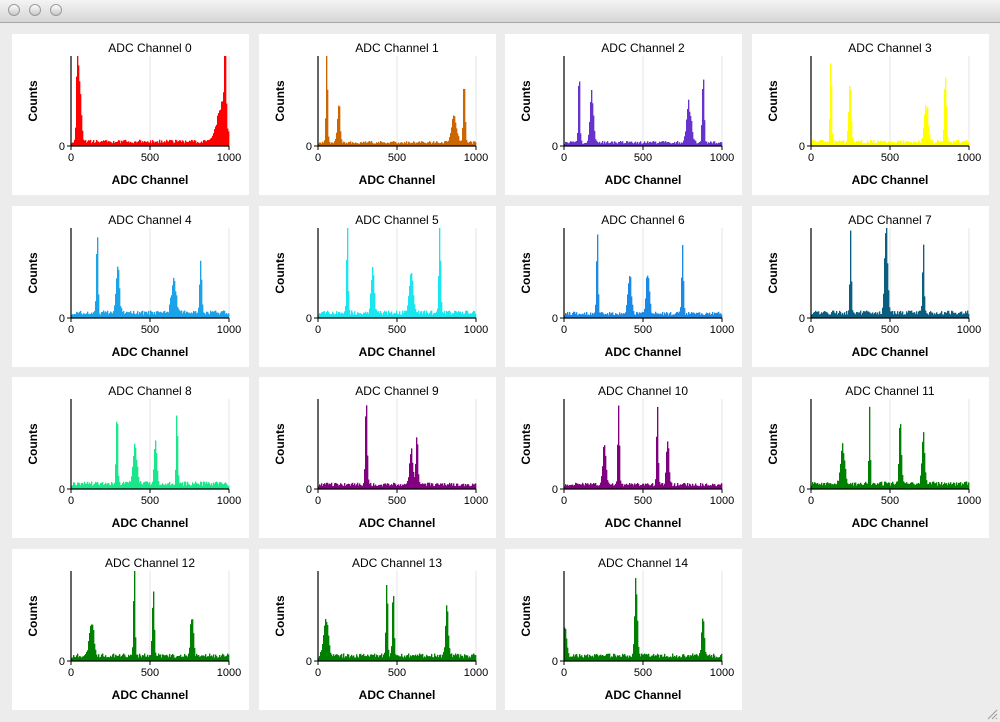 The width and height of the screenshot is (1000, 722). I want to click on resize-grip-icon, so click(992, 714).